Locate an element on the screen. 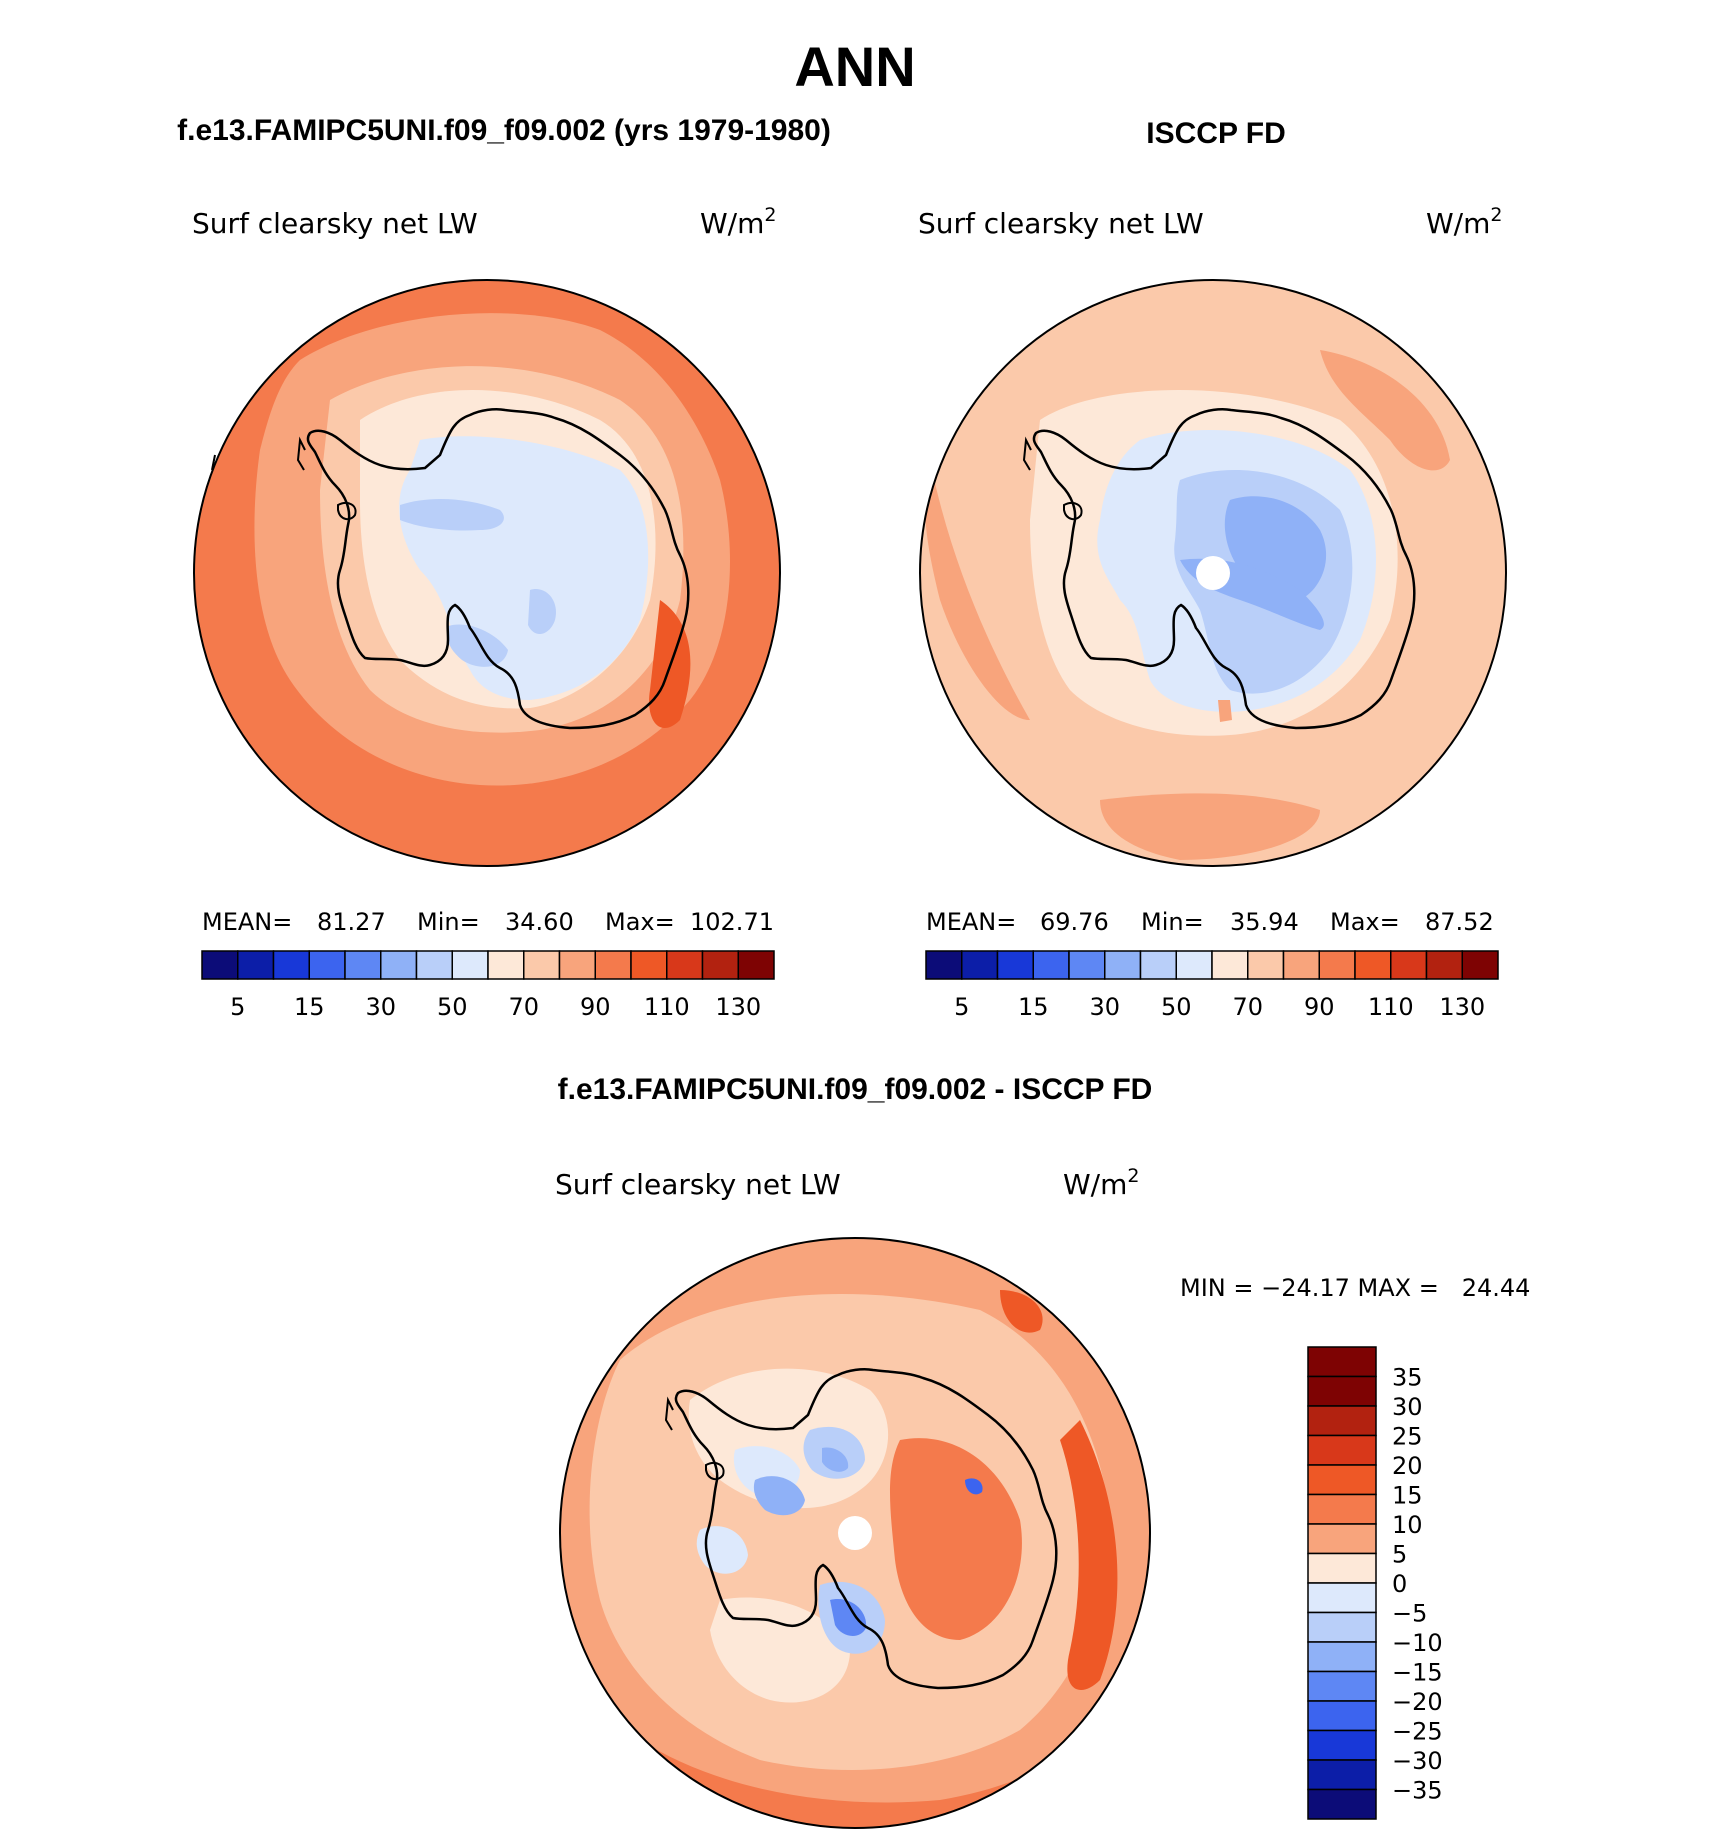  map-2-south-polar is located at coordinates (1213, 573).